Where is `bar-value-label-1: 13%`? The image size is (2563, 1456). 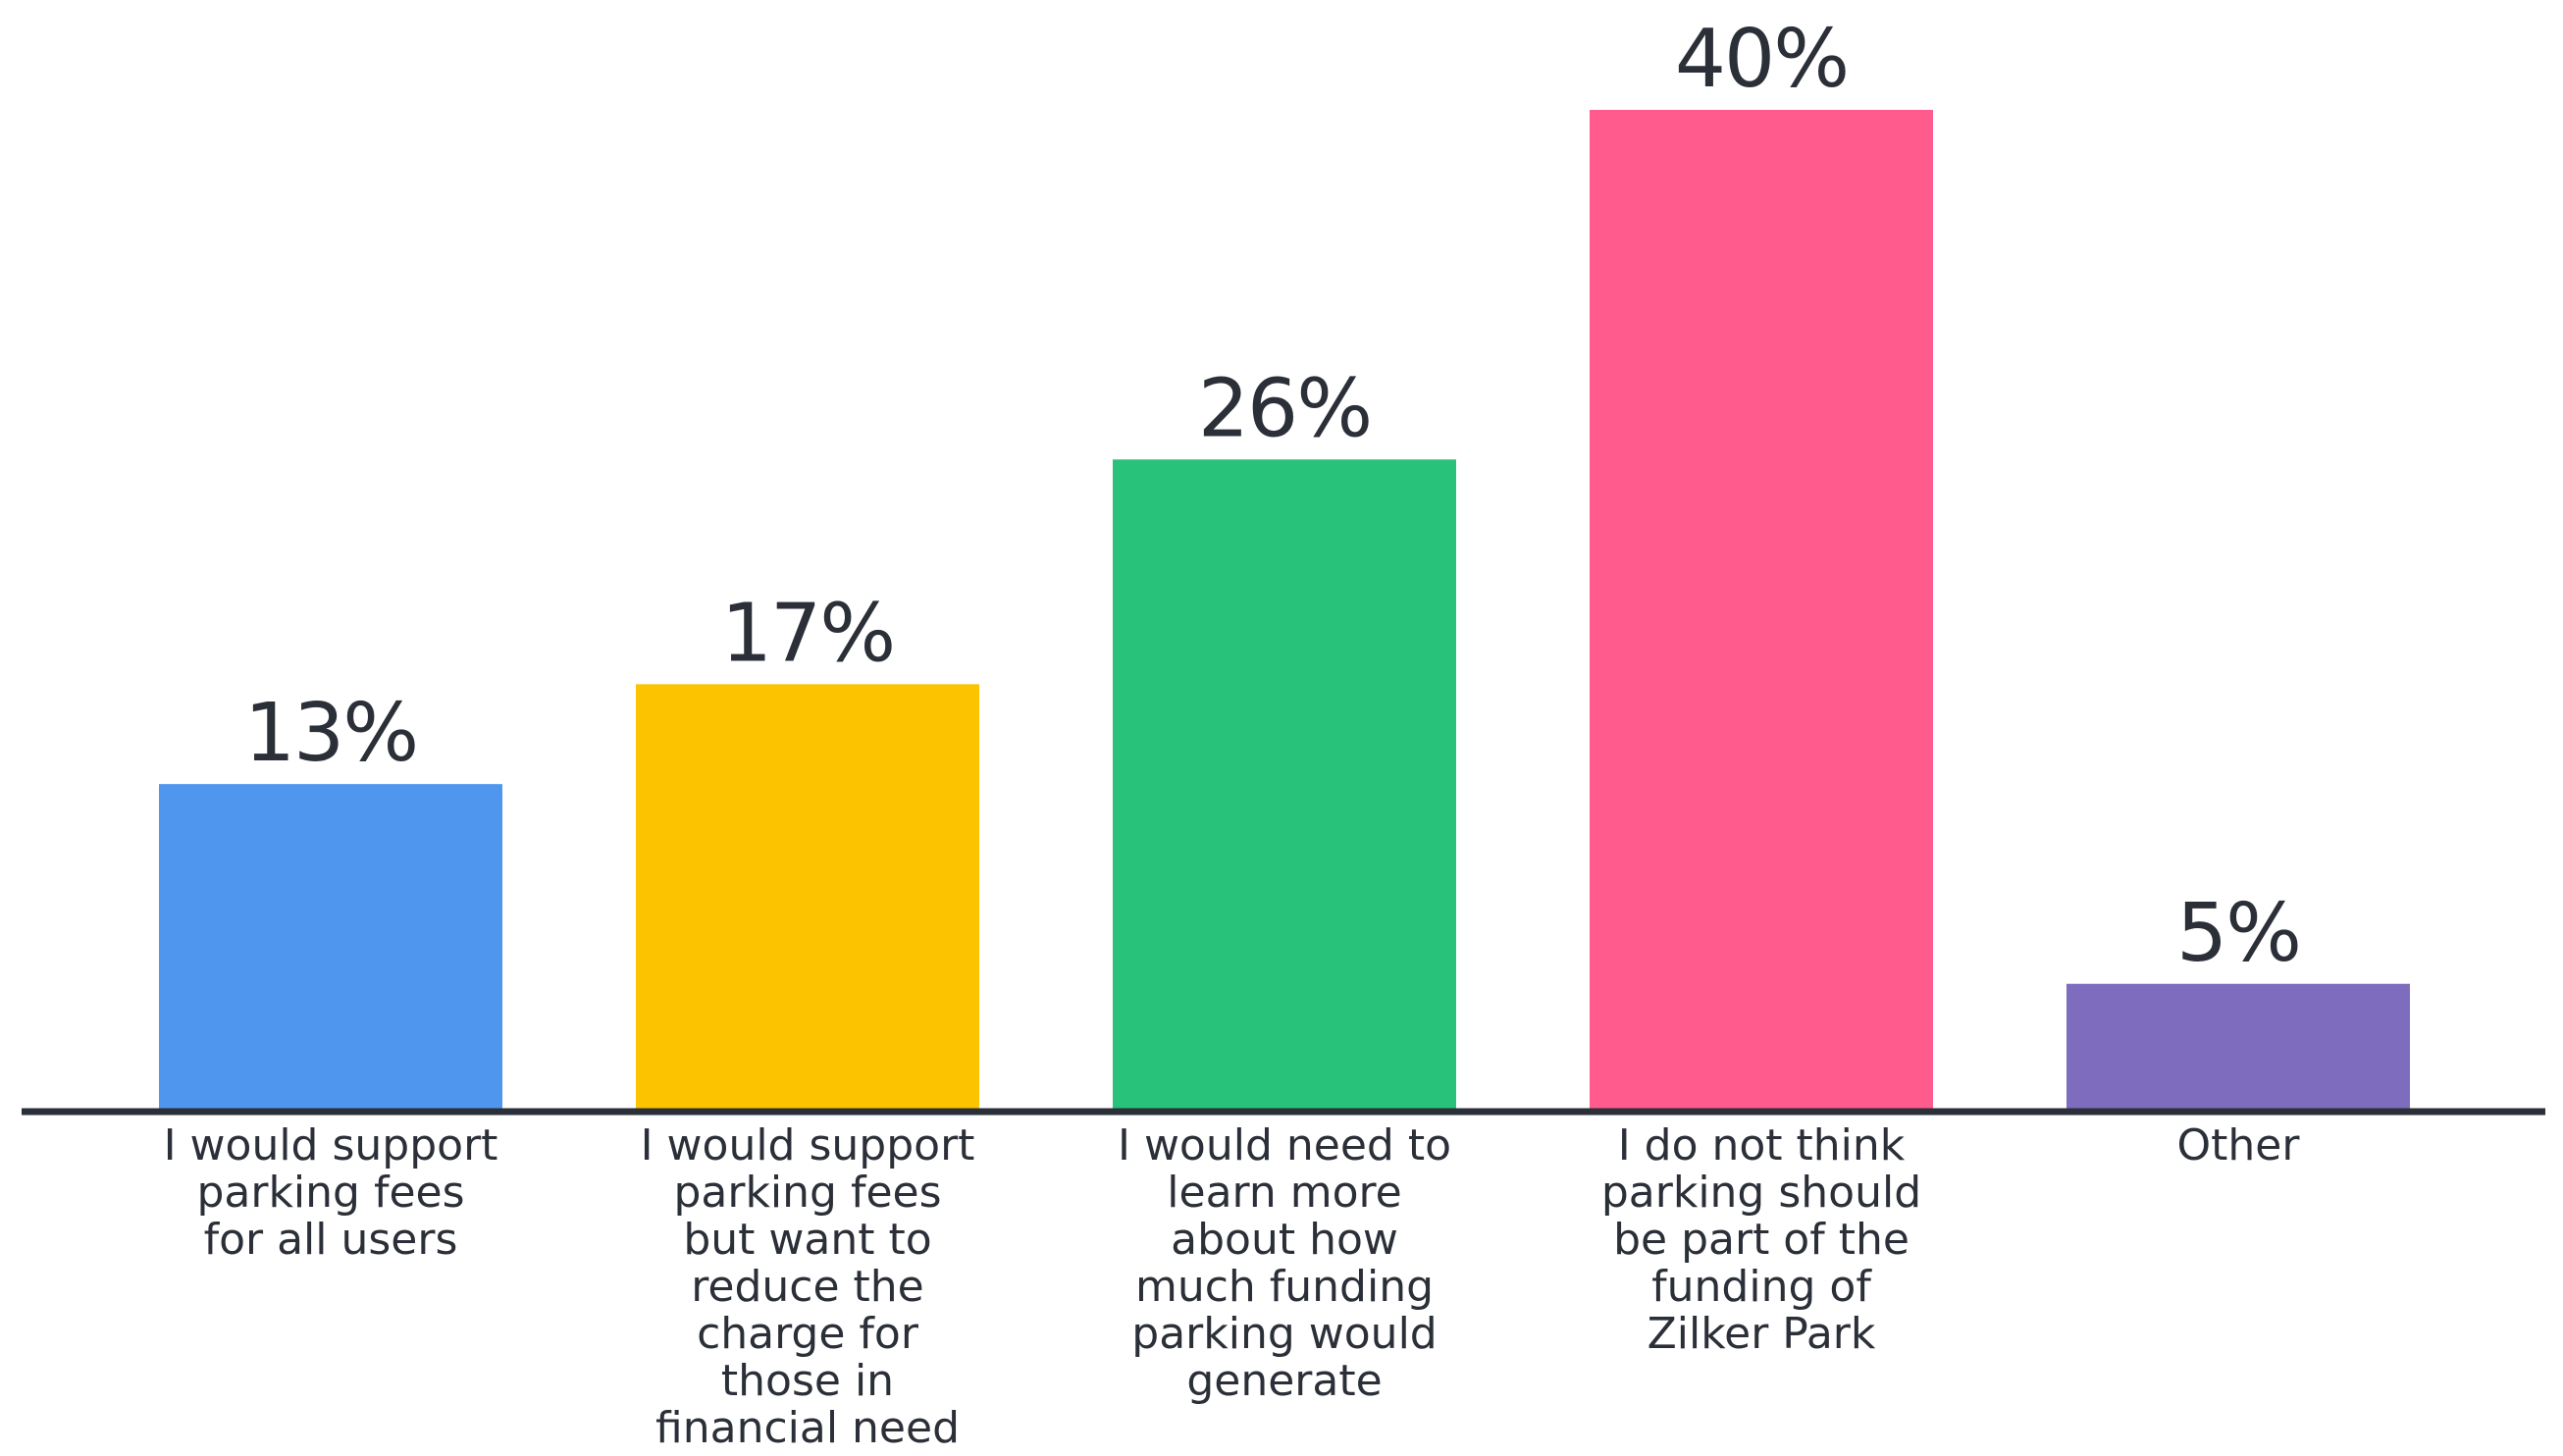 bar-value-label-1: 13% is located at coordinates (330, 733).